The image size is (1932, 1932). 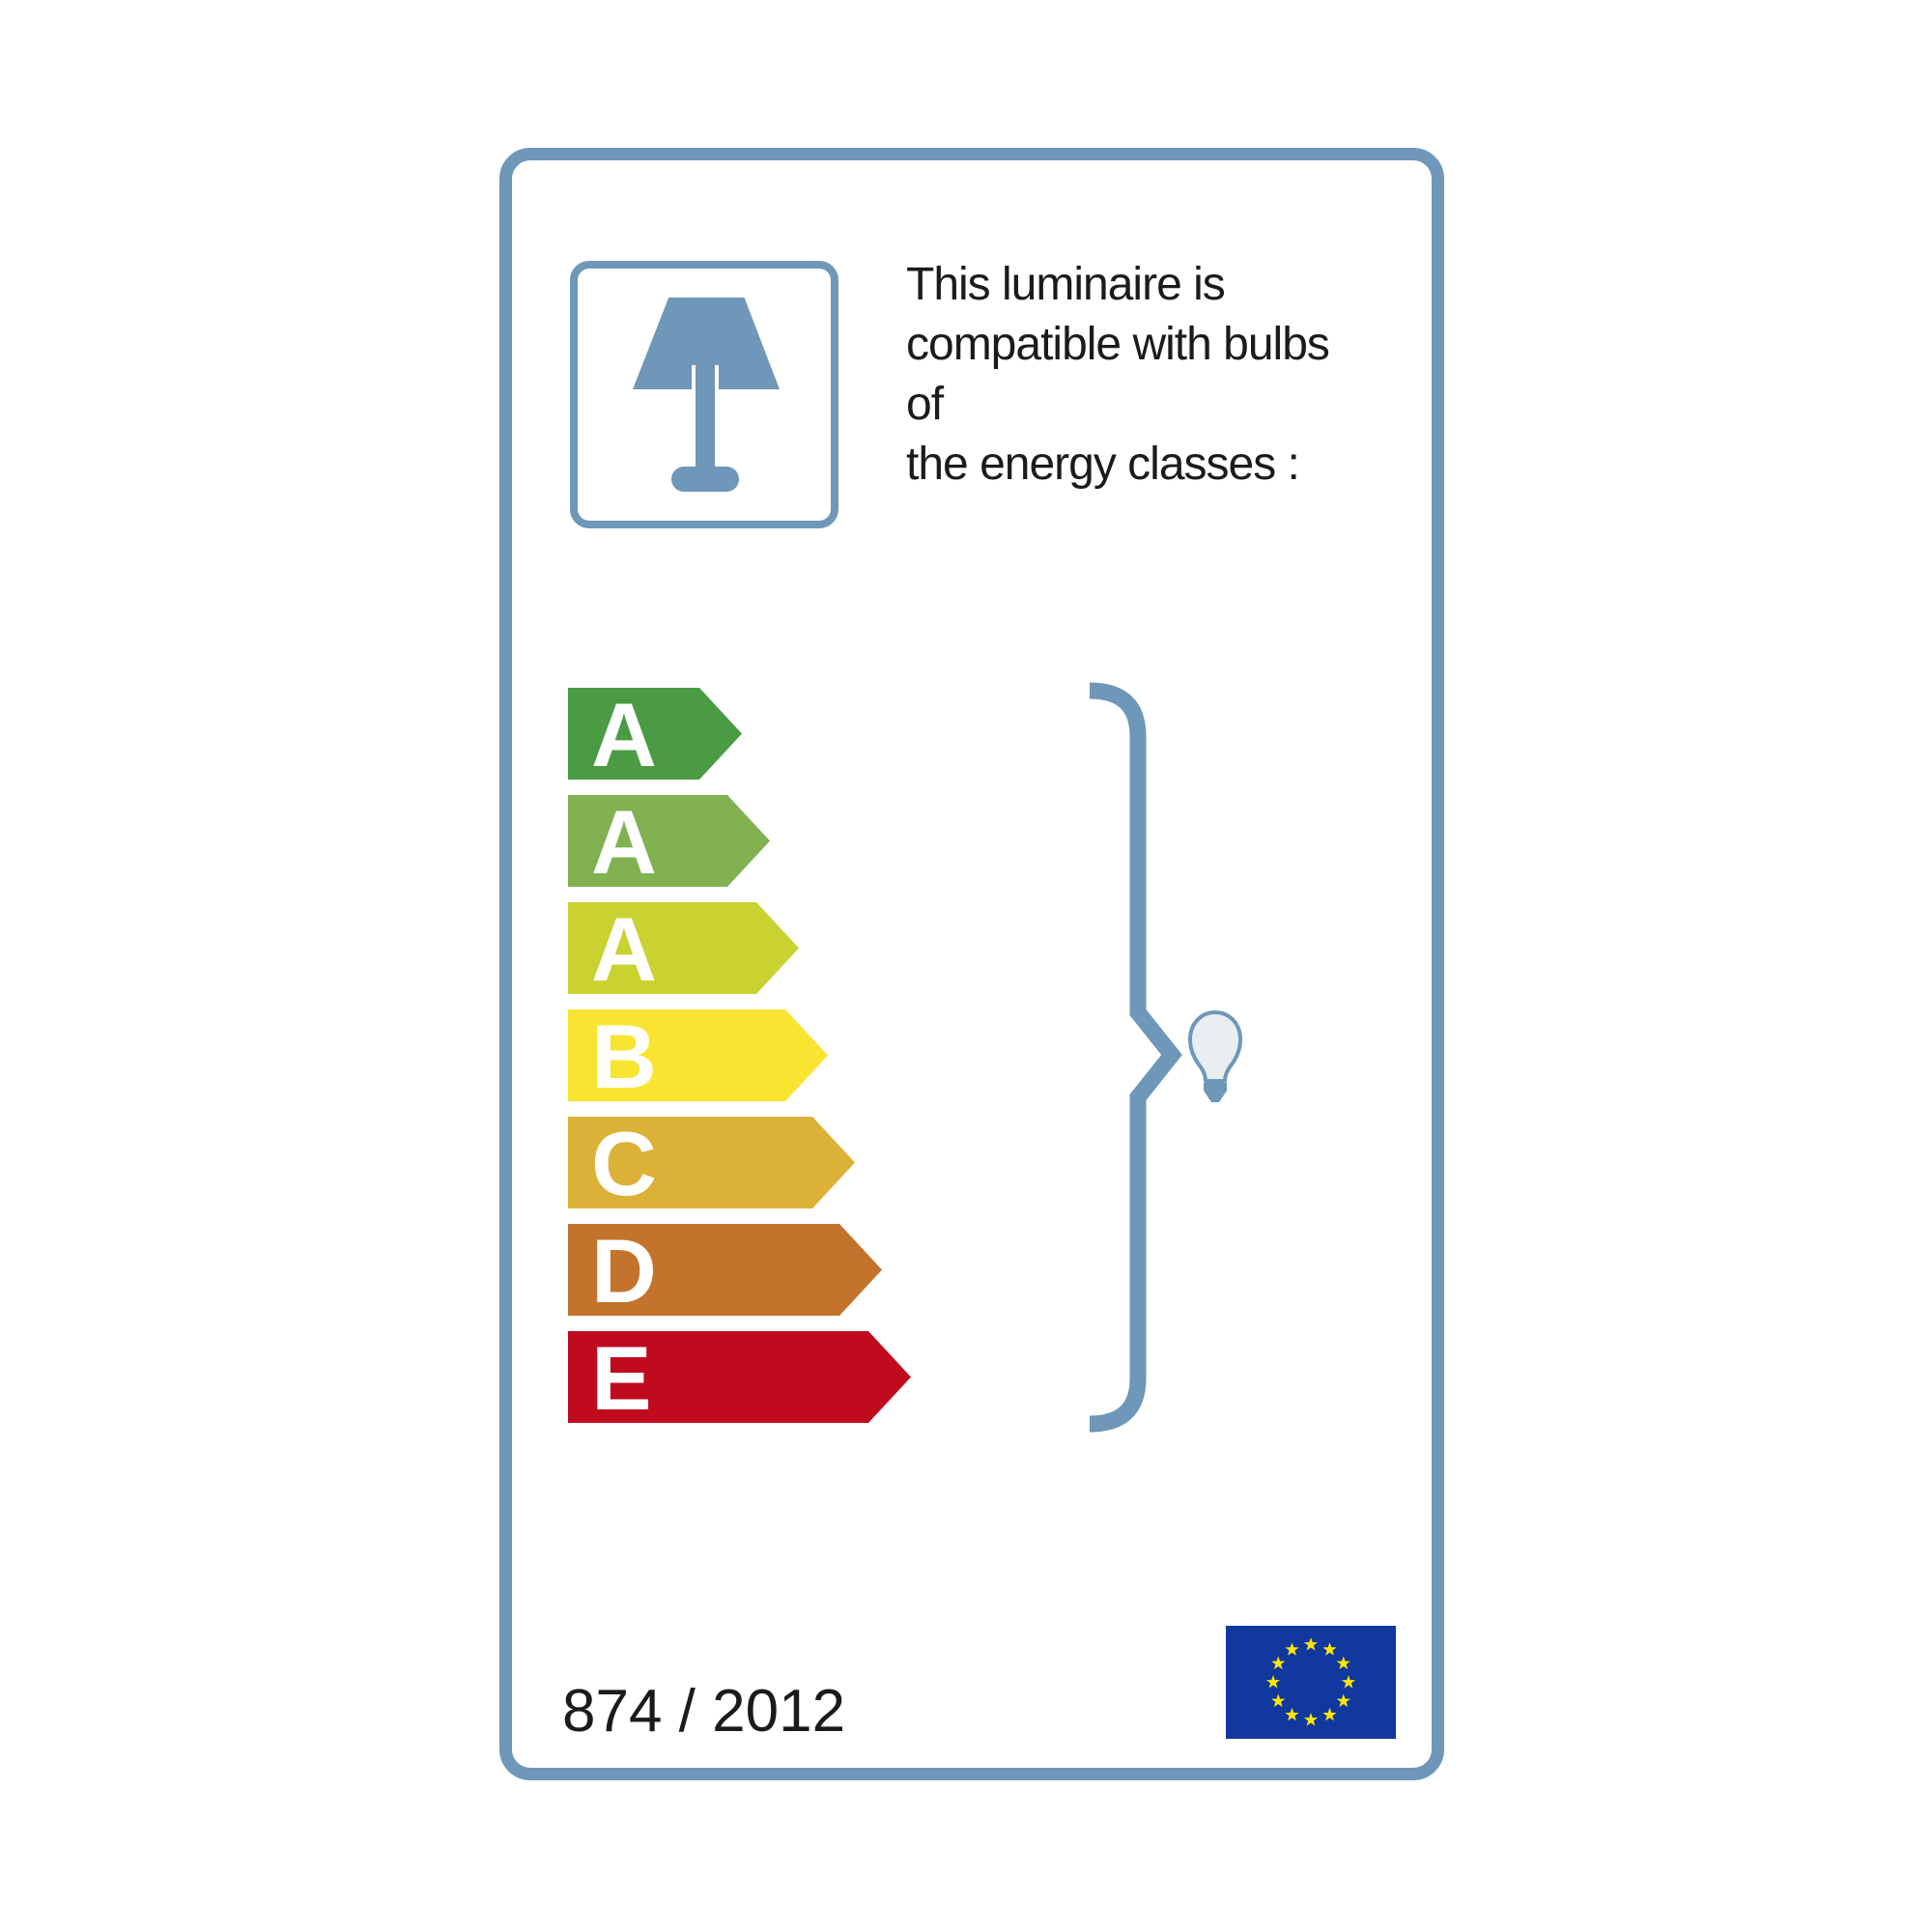 I want to click on lamp-pictogram-box, so click(x=704, y=394).